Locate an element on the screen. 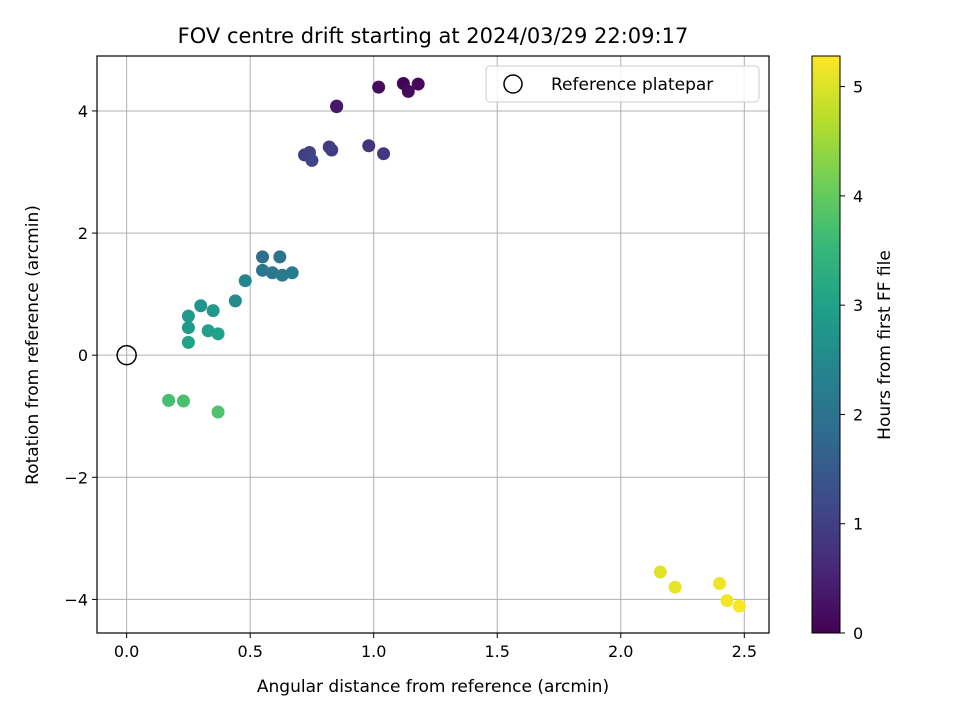 The height and width of the screenshot is (720, 960). x-tick-label: 0.5 is located at coordinates (249, 651).